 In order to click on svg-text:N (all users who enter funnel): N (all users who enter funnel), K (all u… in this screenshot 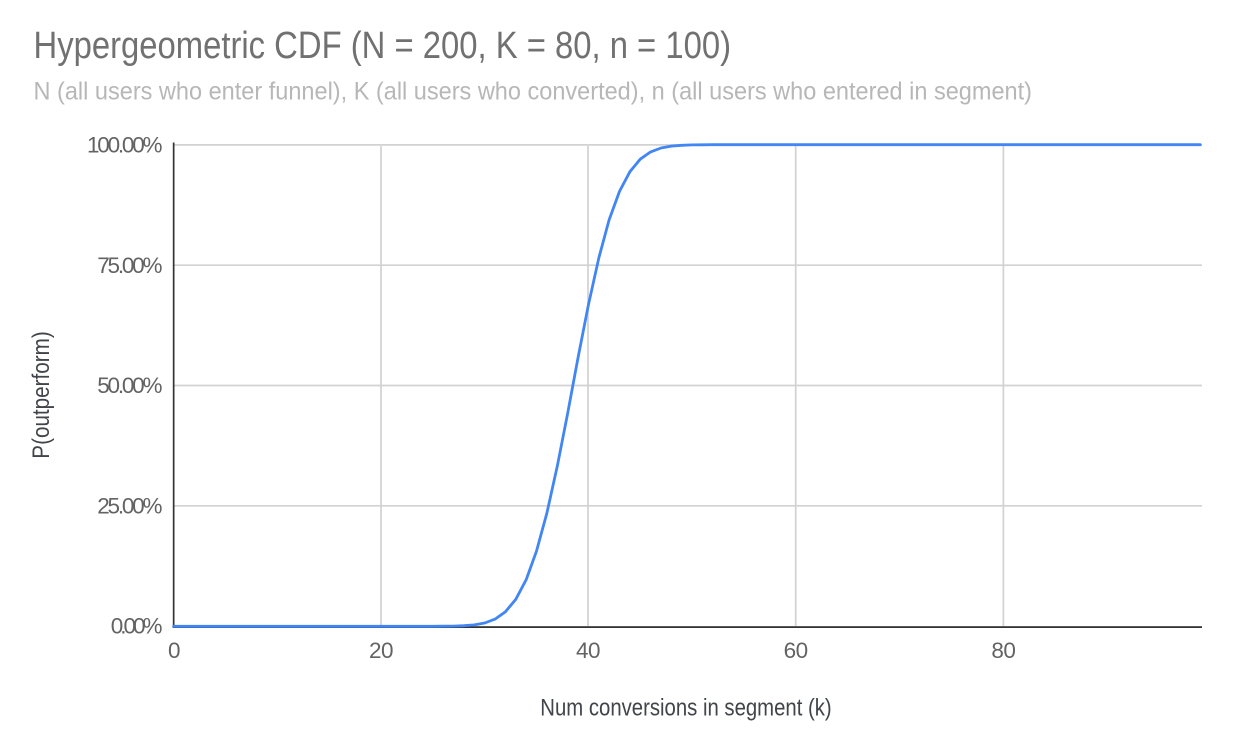, I will do `click(533, 91)`.